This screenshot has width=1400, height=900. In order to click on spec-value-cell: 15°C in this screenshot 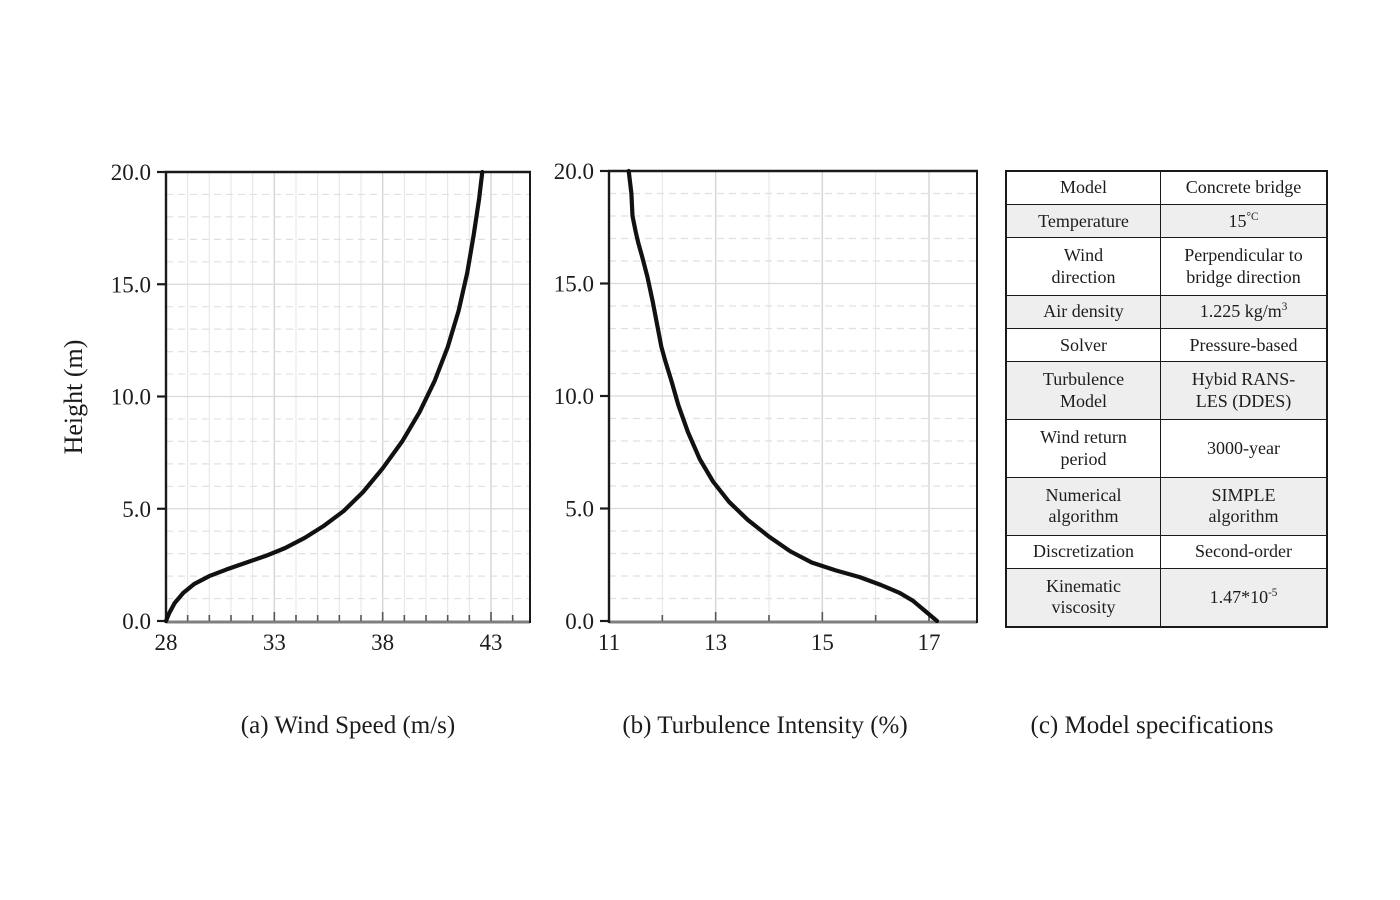, I will do `click(1244, 221)`.